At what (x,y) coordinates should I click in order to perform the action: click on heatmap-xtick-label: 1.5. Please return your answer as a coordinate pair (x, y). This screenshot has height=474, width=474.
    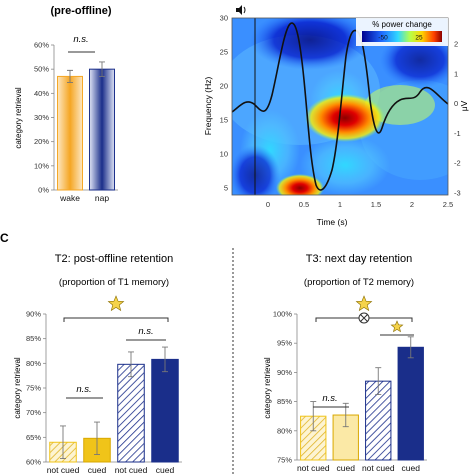
    Looking at the image, I should click on (376, 204).